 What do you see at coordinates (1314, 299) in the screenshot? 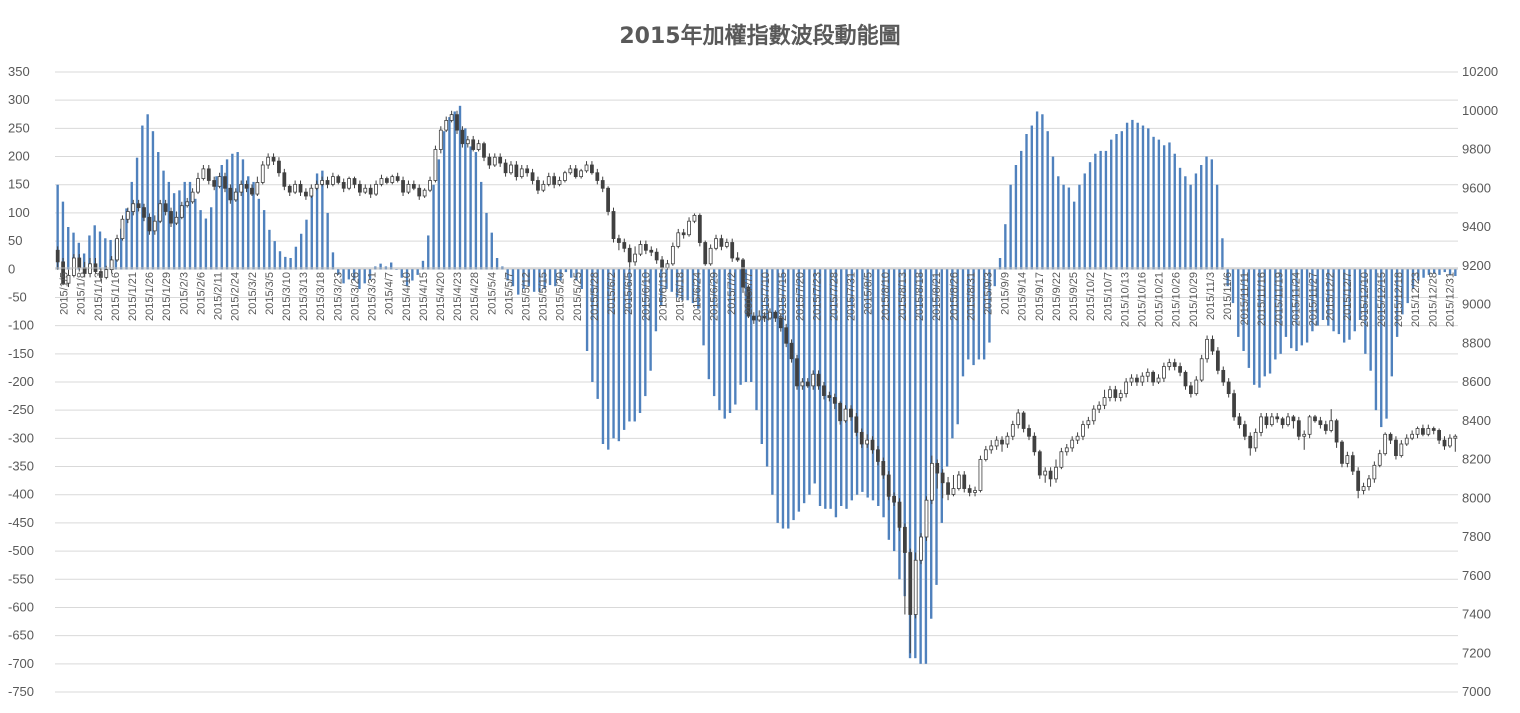
I see `x-tick-label: 2015/11/27` at bounding box center [1314, 299].